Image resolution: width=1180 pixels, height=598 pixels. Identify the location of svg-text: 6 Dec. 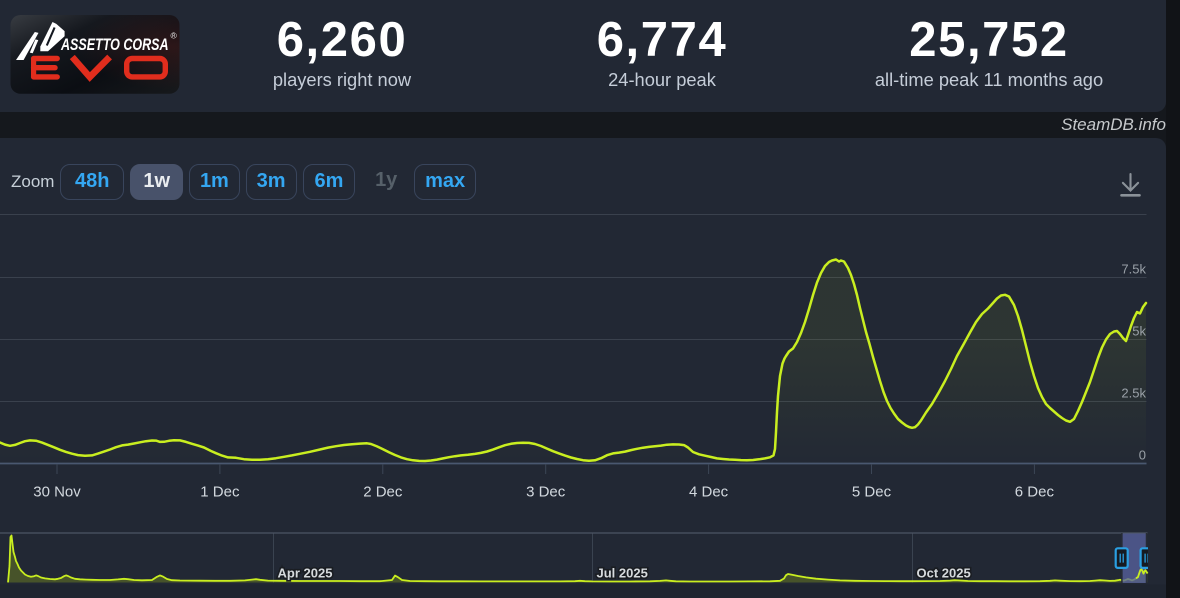
(1035, 492).